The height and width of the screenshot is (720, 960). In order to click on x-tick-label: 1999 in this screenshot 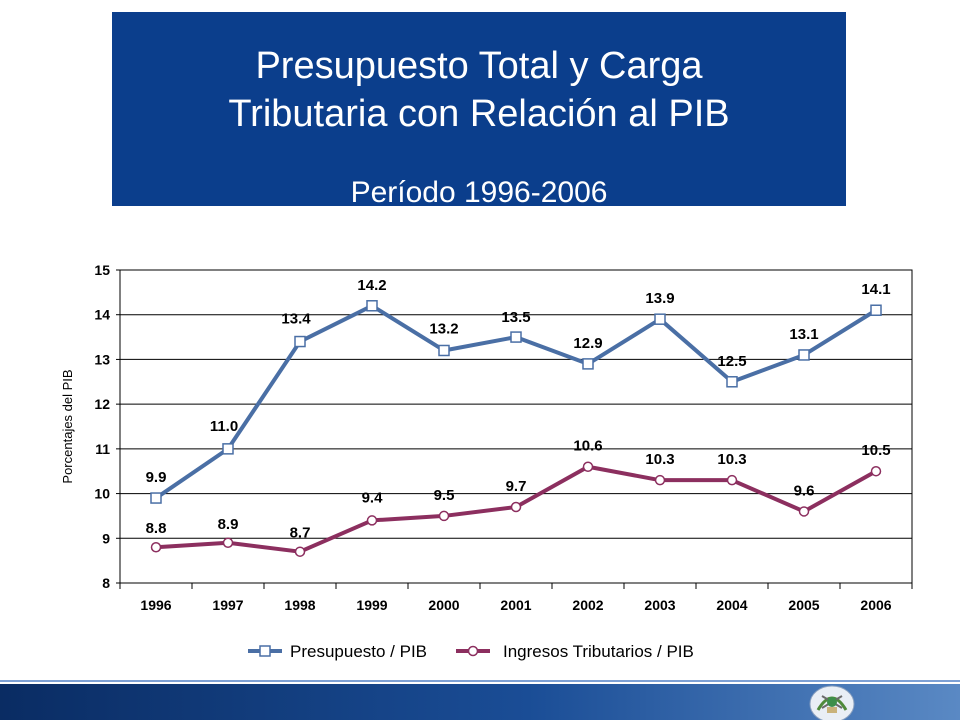, I will do `click(371, 605)`.